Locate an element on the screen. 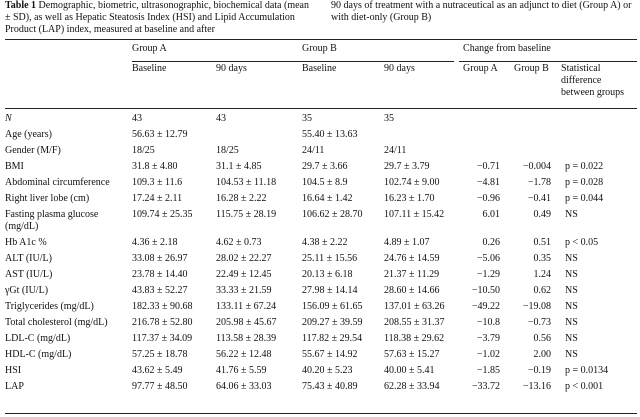 The width and height of the screenshot is (640, 417). cell-a90: 18/25 is located at coordinates (227, 150).